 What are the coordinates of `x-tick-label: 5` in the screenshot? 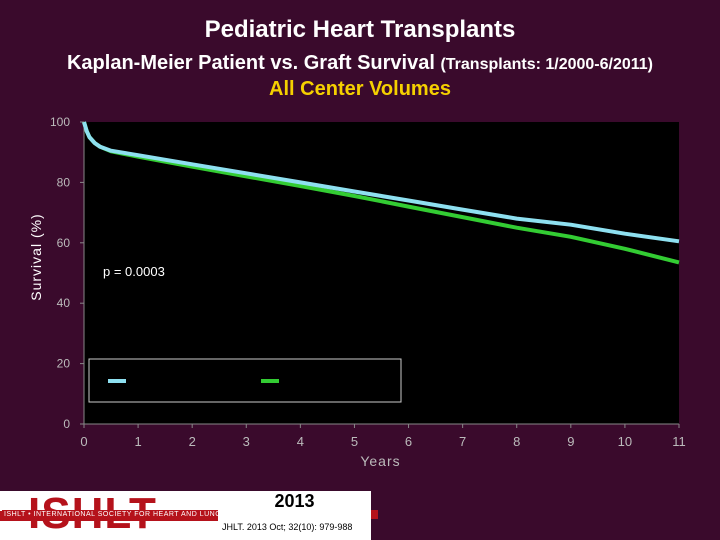 It's located at (354, 441).